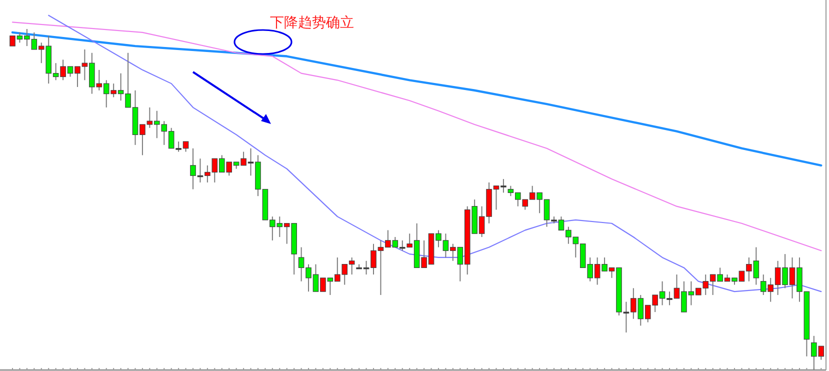 Image resolution: width=829 pixels, height=371 pixels. Describe the element at coordinates (312, 23) in the screenshot. I see `annotation: 下降趋势确立` at that location.